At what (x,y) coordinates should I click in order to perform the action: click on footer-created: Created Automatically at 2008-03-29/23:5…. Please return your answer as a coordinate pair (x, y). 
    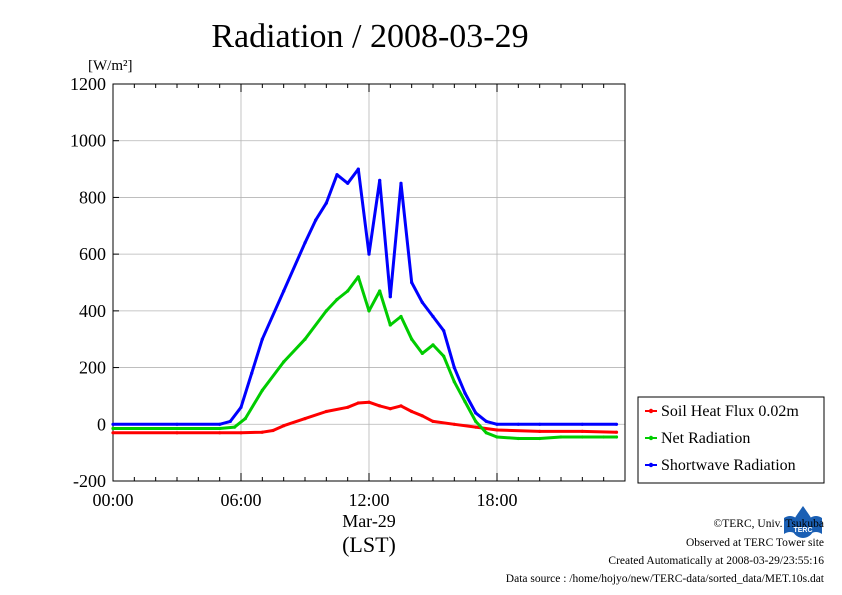
    Looking at the image, I should click on (716, 561).